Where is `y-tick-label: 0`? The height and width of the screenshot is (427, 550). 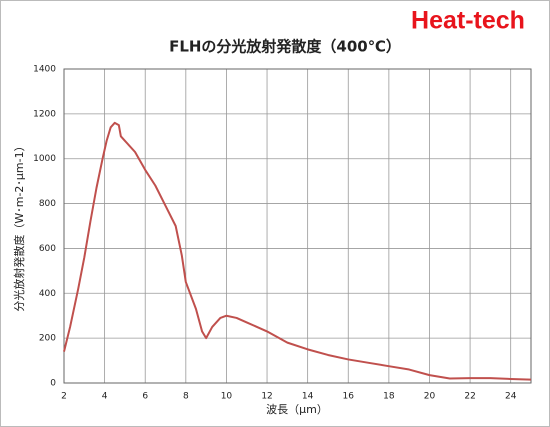
y-tick-label: 0 is located at coordinates (53, 384).